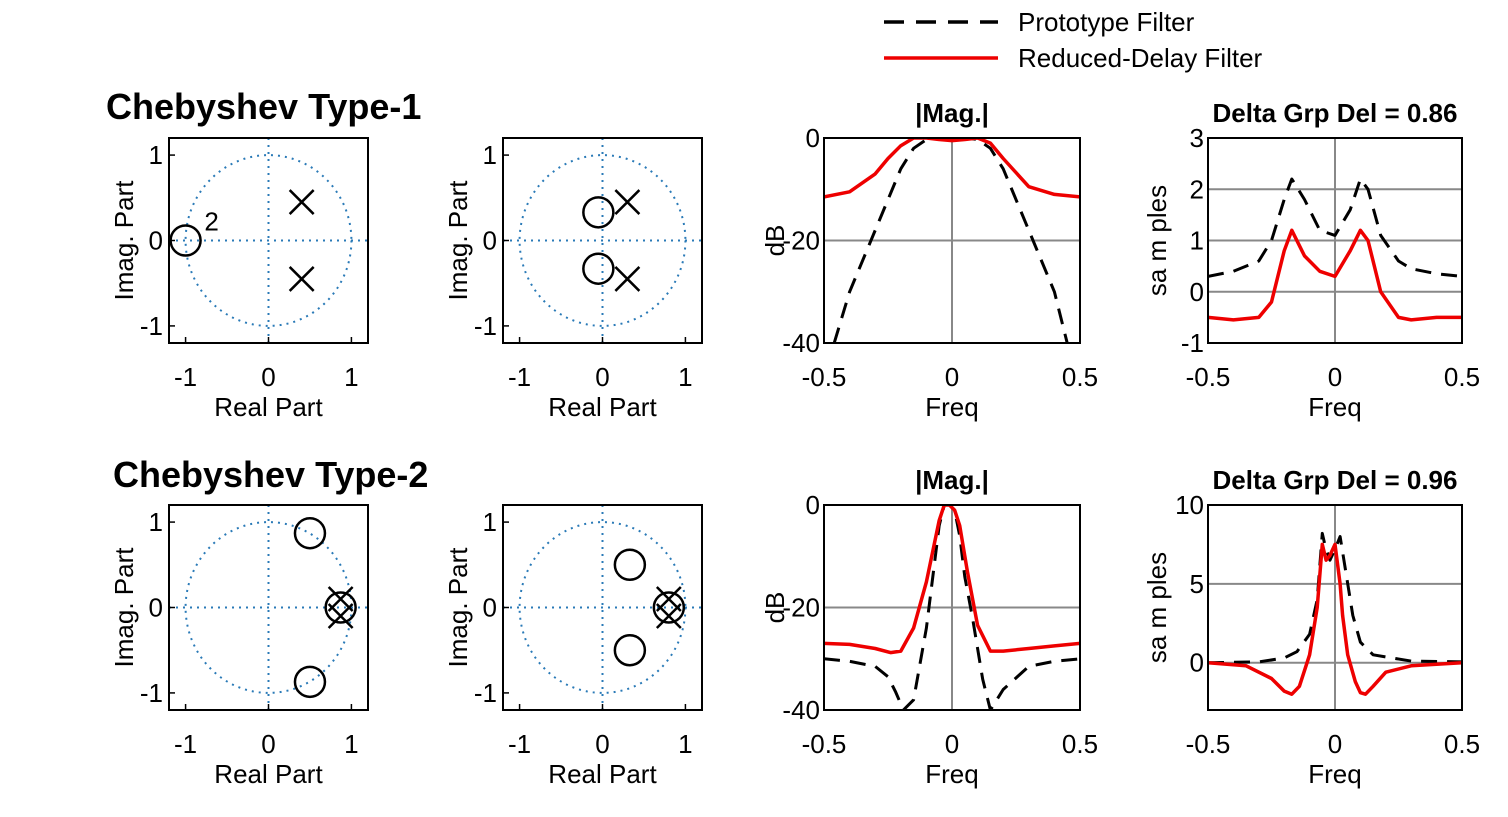  I want to click on legend-prototype-label: Prototype Filter, so click(1106, 22).